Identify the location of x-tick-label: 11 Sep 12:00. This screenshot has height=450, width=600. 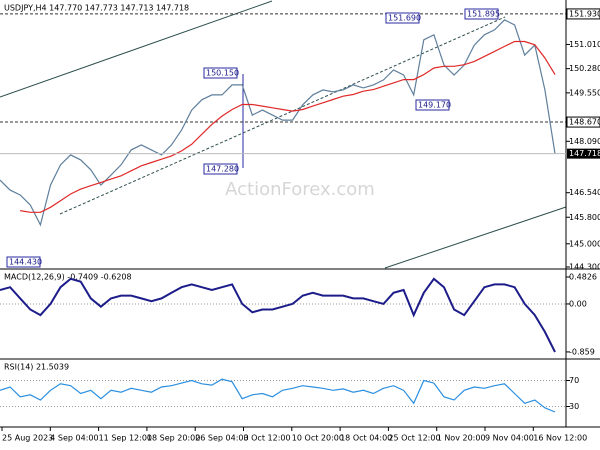
(125, 438).